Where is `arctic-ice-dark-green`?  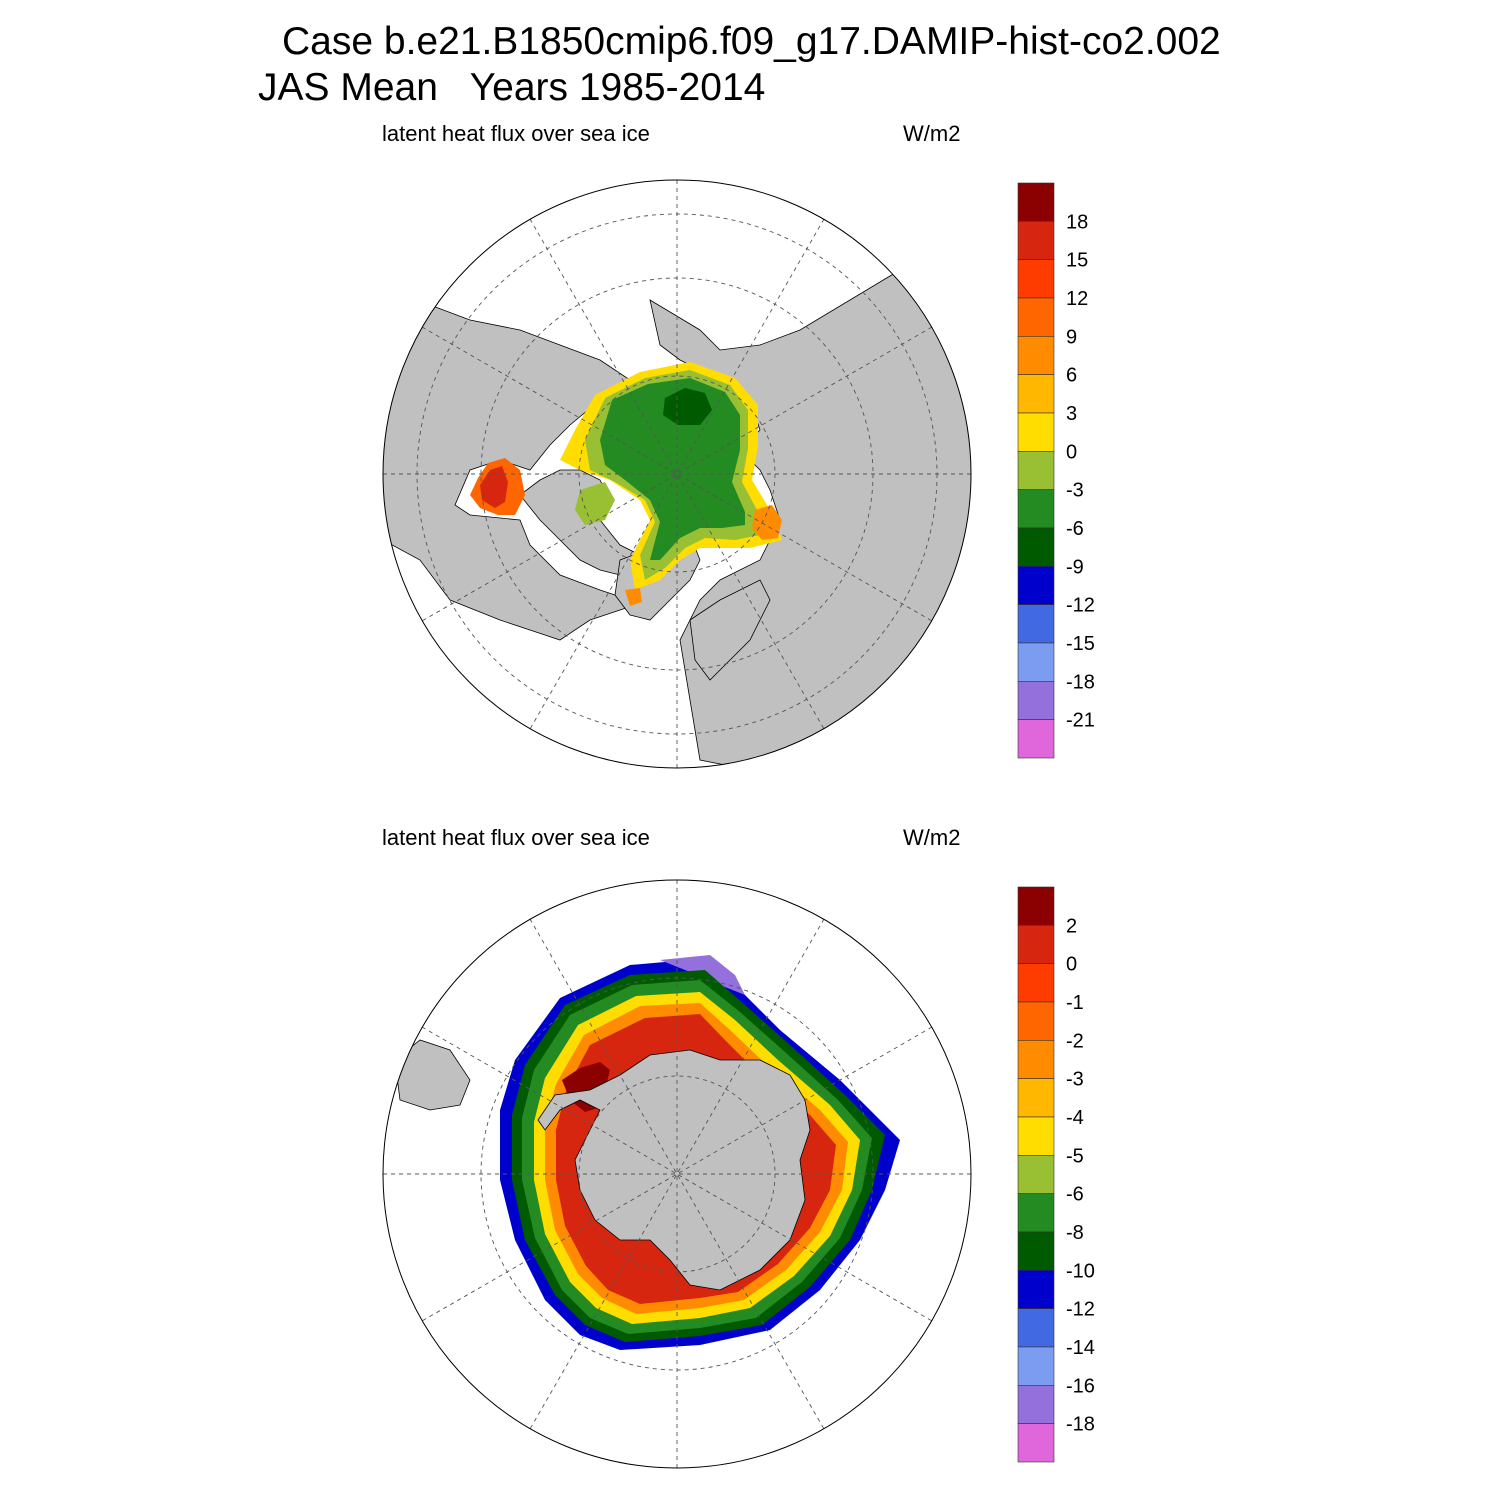
arctic-ice-dark-green is located at coordinates (687, 406).